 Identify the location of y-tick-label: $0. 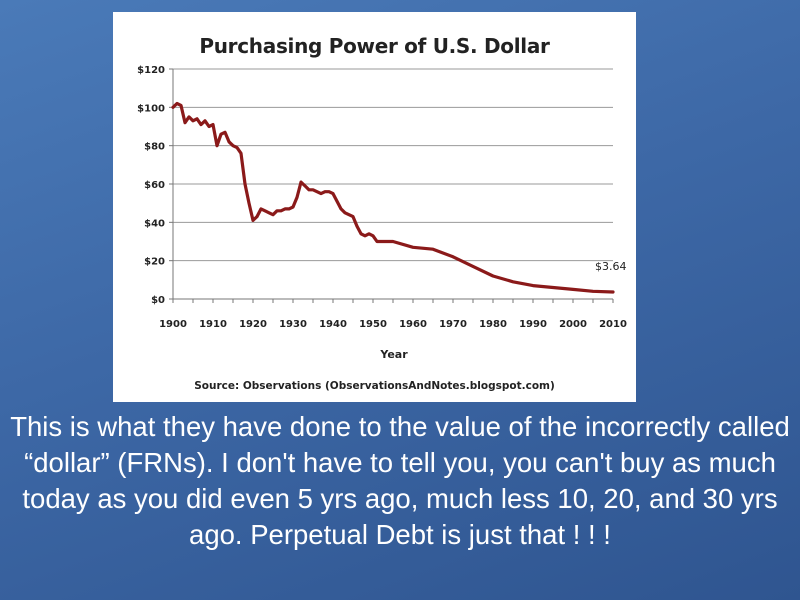
(158, 300).